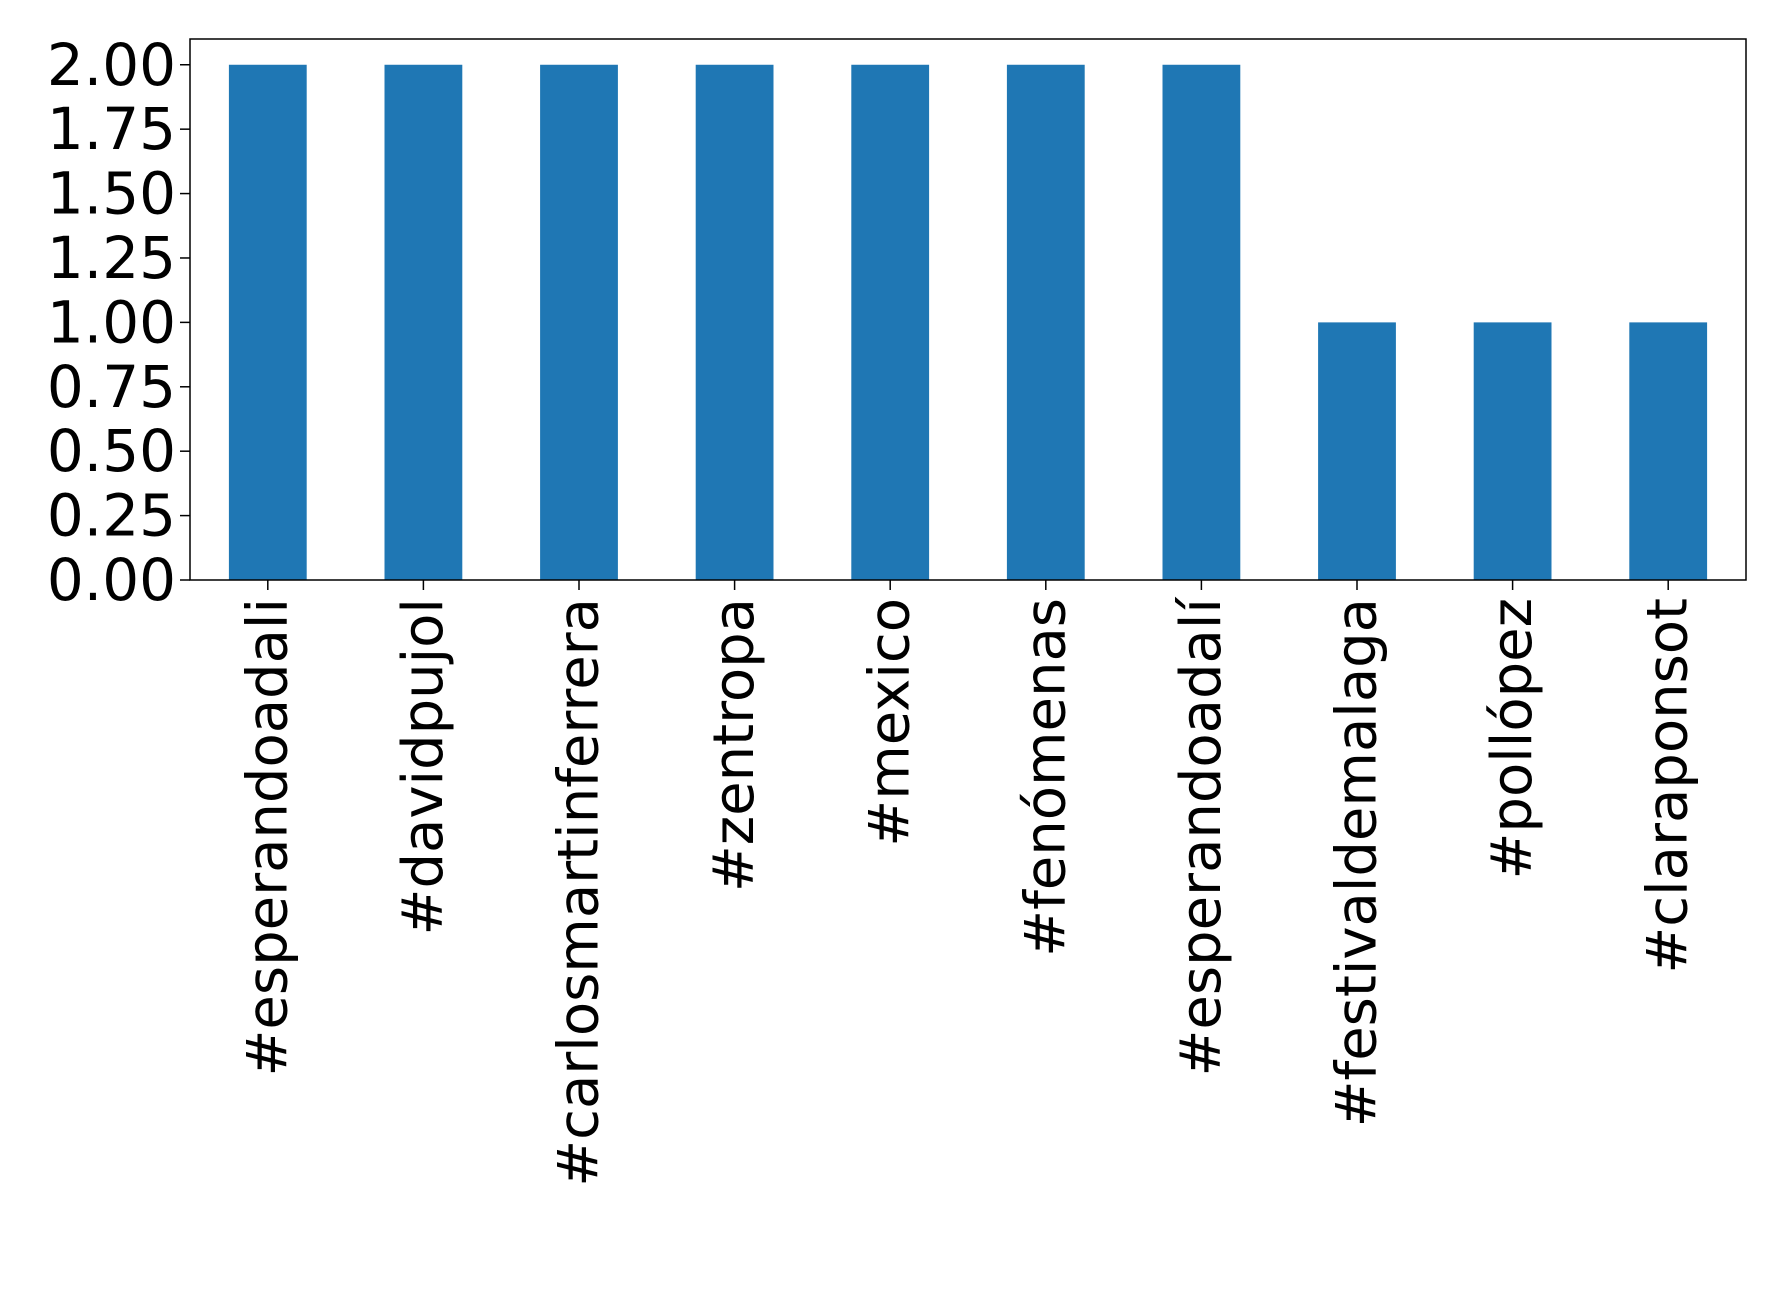 Image resolution: width=1778 pixels, height=1289 pixels. What do you see at coordinates (111, 258) in the screenshot?
I see `y-tick-label: 1.25` at bounding box center [111, 258].